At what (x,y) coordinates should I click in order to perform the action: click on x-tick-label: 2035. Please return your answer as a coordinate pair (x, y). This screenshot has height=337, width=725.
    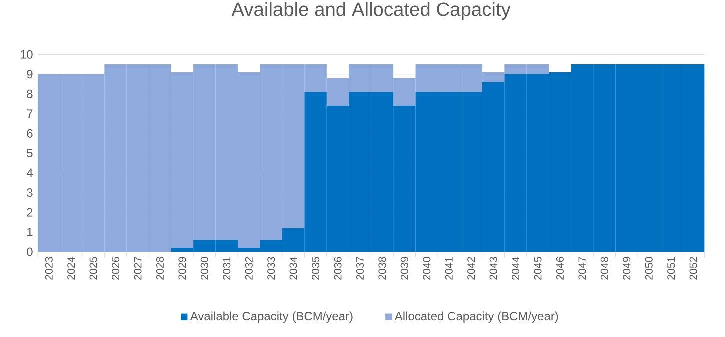
    Looking at the image, I should click on (316, 268).